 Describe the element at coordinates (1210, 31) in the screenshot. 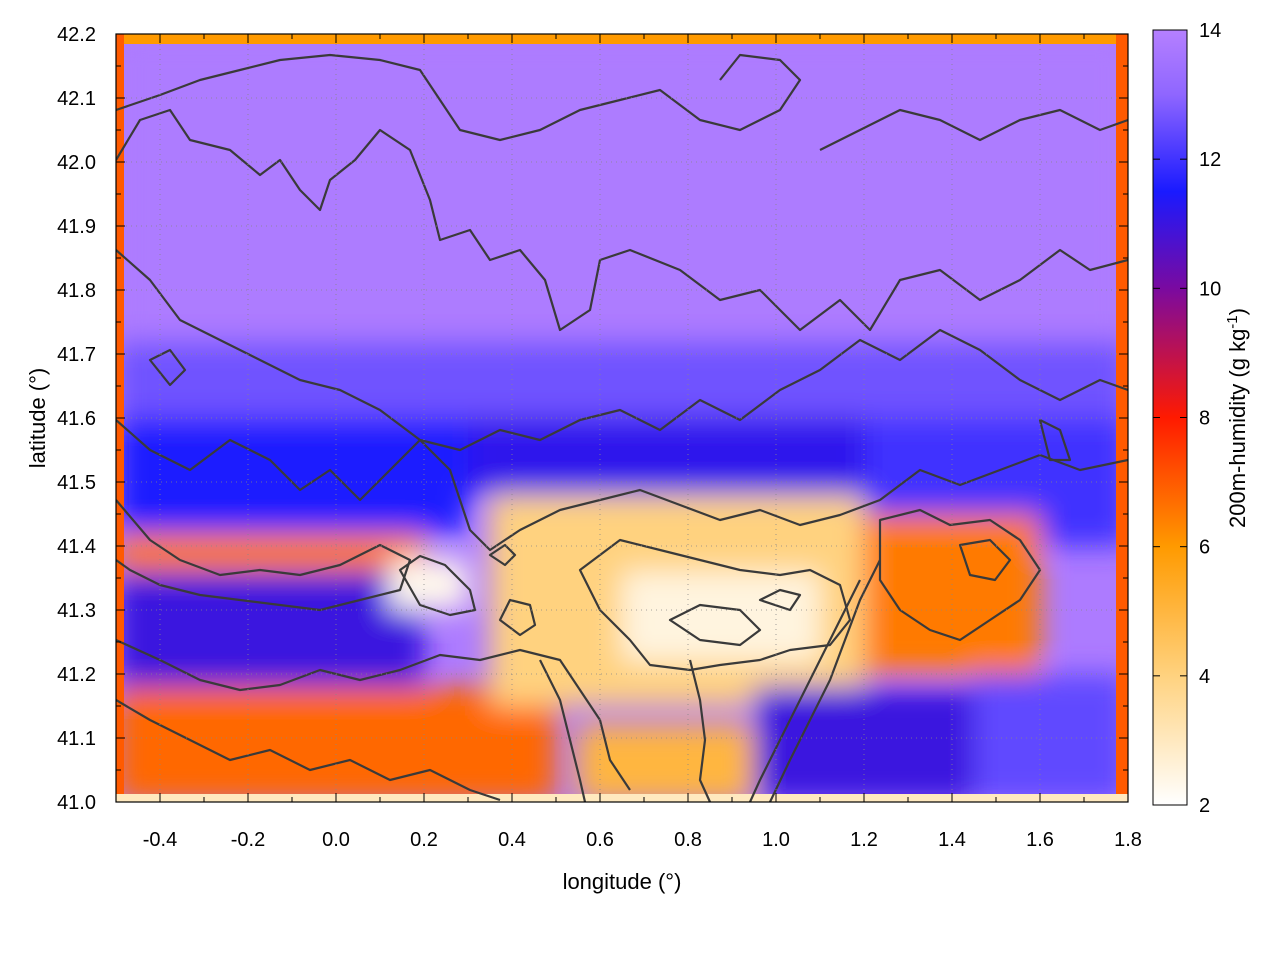

I see `colorbar-tick-label: 14` at that location.